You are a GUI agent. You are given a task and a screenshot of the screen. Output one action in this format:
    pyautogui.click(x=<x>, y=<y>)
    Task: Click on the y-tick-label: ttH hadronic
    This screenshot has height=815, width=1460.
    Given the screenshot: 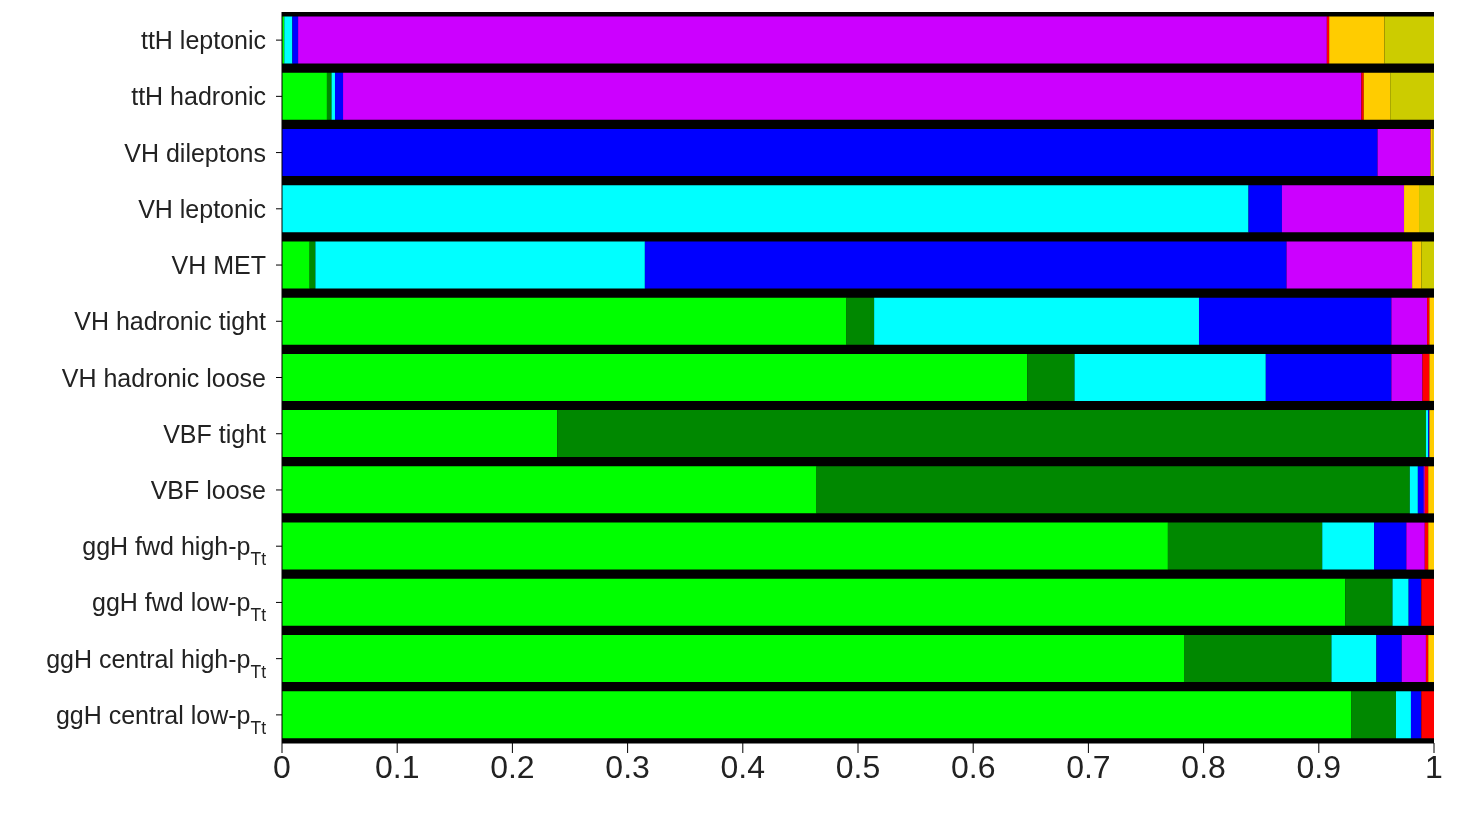 What is the action you would take?
    pyautogui.click(x=198, y=96)
    